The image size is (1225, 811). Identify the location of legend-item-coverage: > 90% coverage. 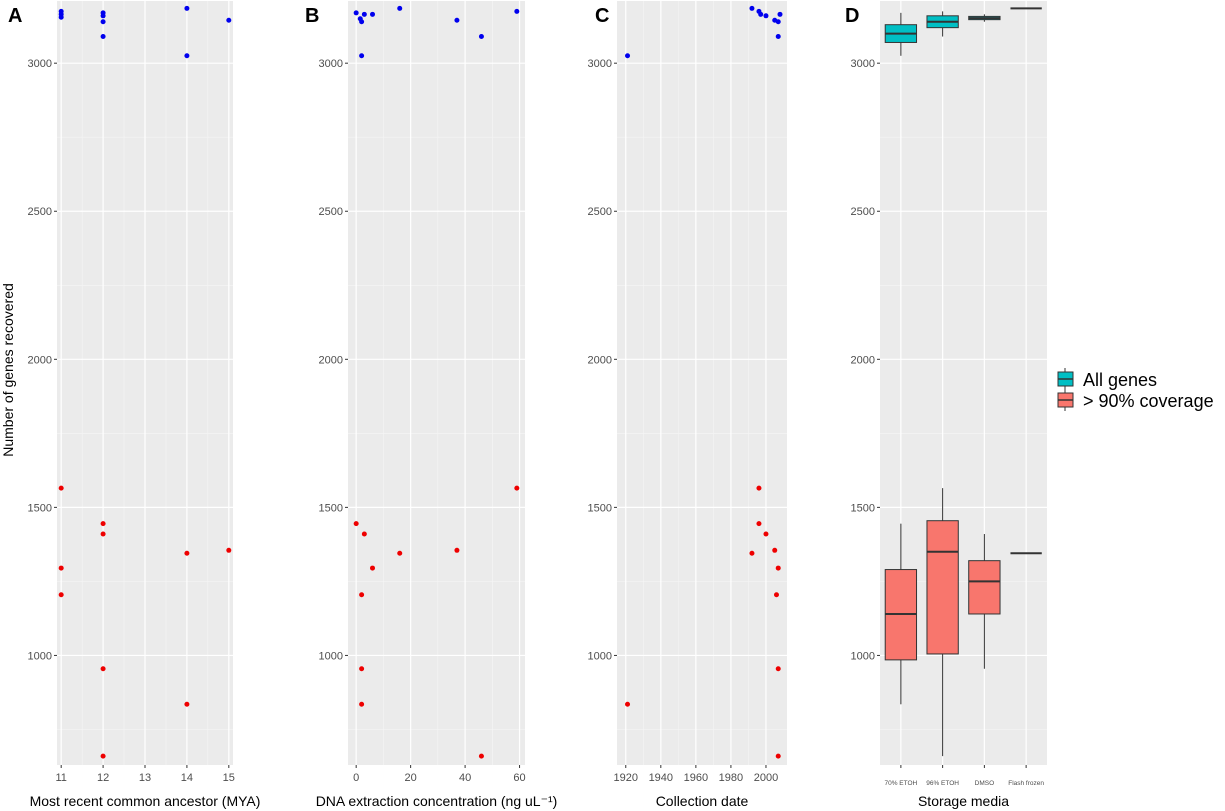
(1135, 400).